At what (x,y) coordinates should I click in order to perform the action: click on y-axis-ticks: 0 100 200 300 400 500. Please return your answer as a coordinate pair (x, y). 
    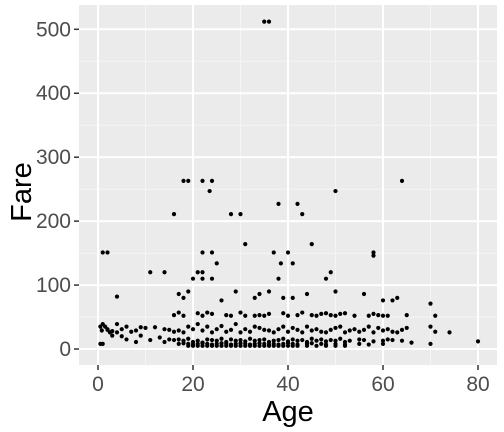
    Looking at the image, I should click on (57, 189).